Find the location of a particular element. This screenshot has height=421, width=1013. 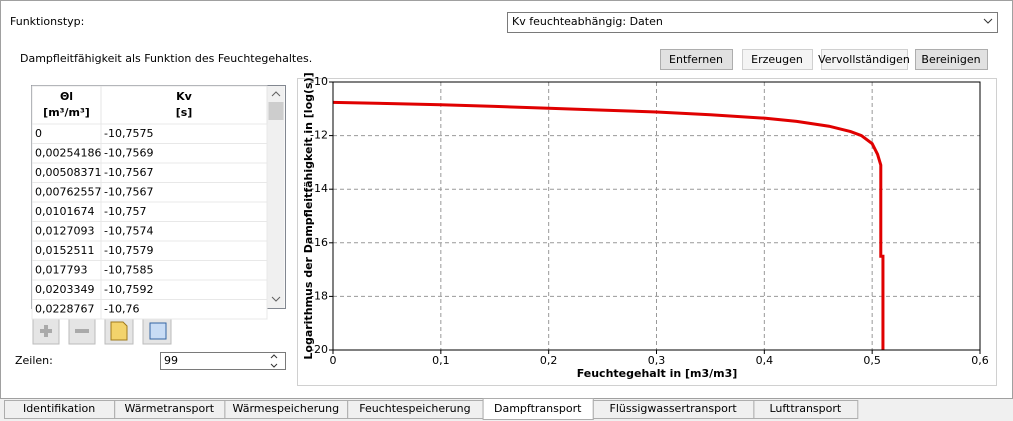

cell-text: 0,00762557 is located at coordinates (68, 192).